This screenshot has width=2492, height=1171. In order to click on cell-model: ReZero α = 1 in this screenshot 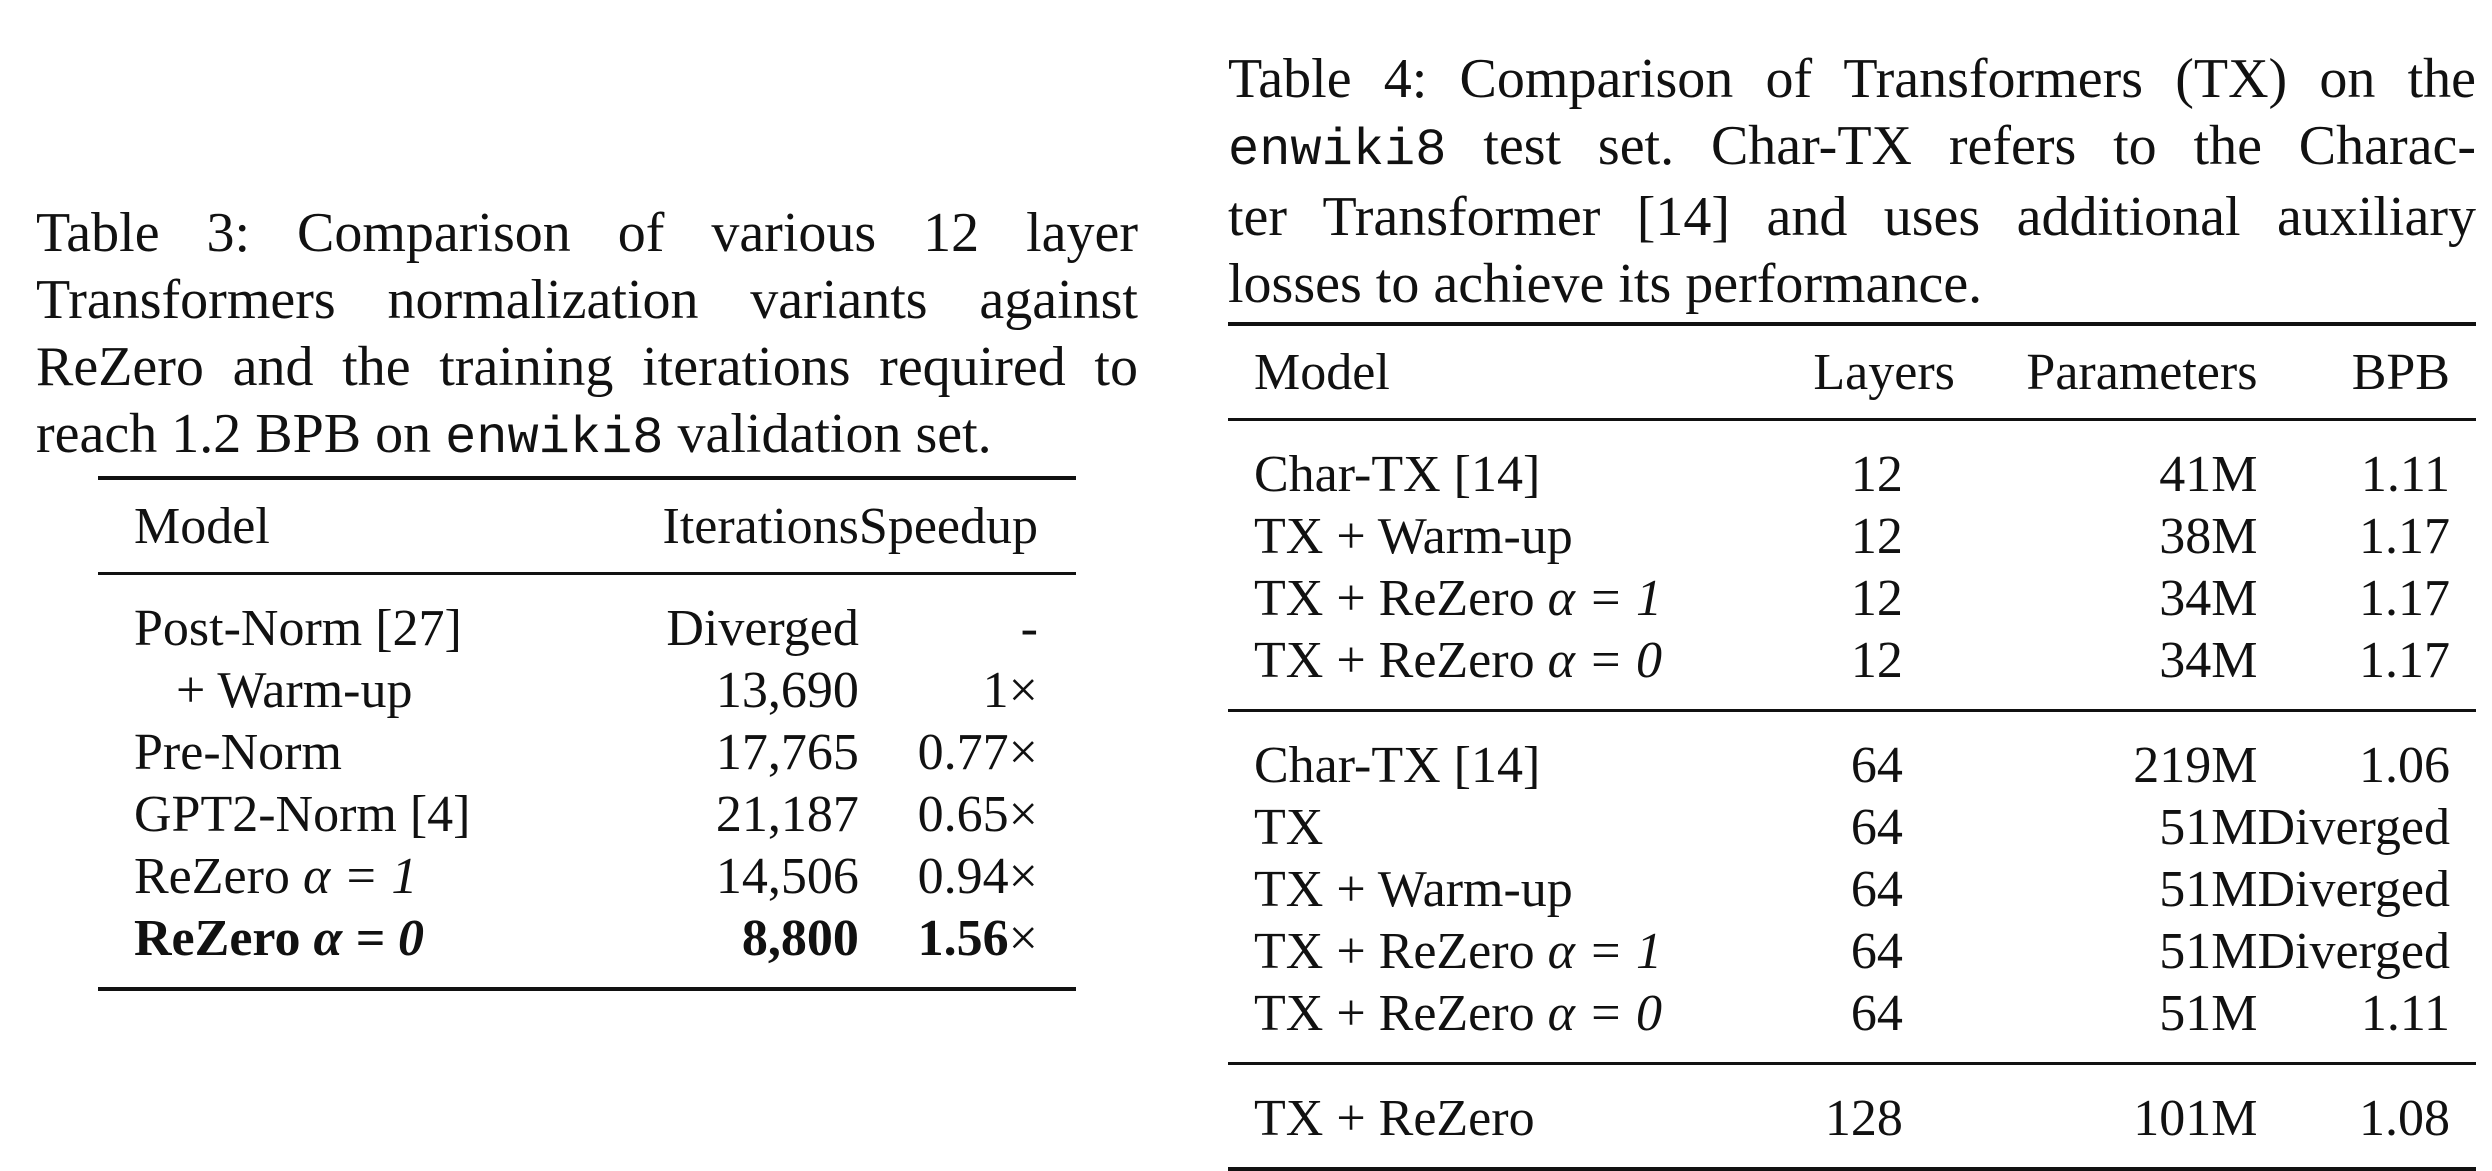, I will do `click(316, 876)`.